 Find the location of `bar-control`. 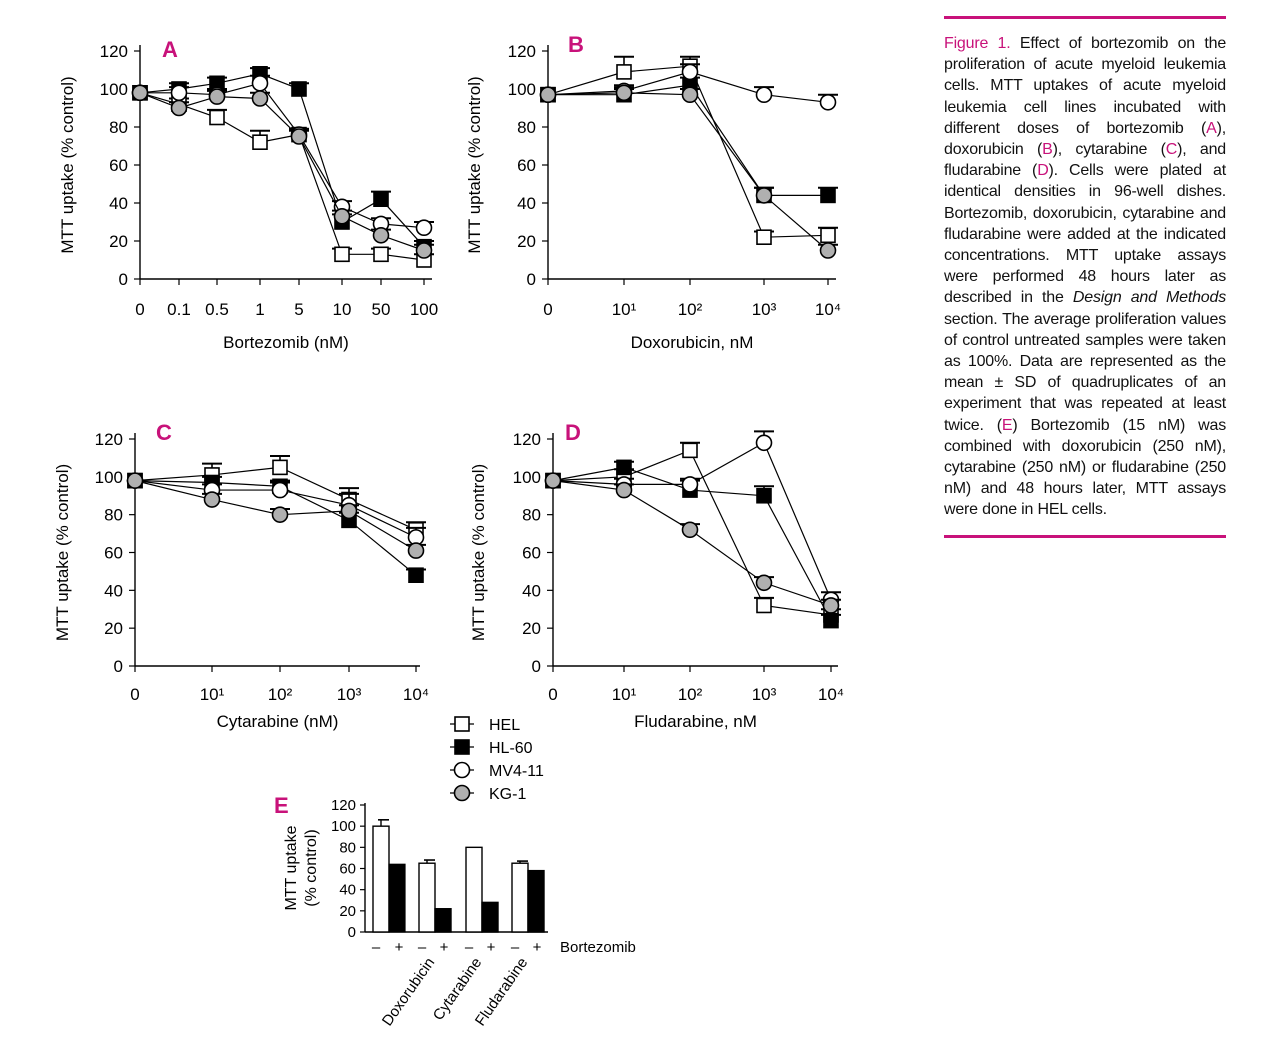

bar-control is located at coordinates (381, 879).